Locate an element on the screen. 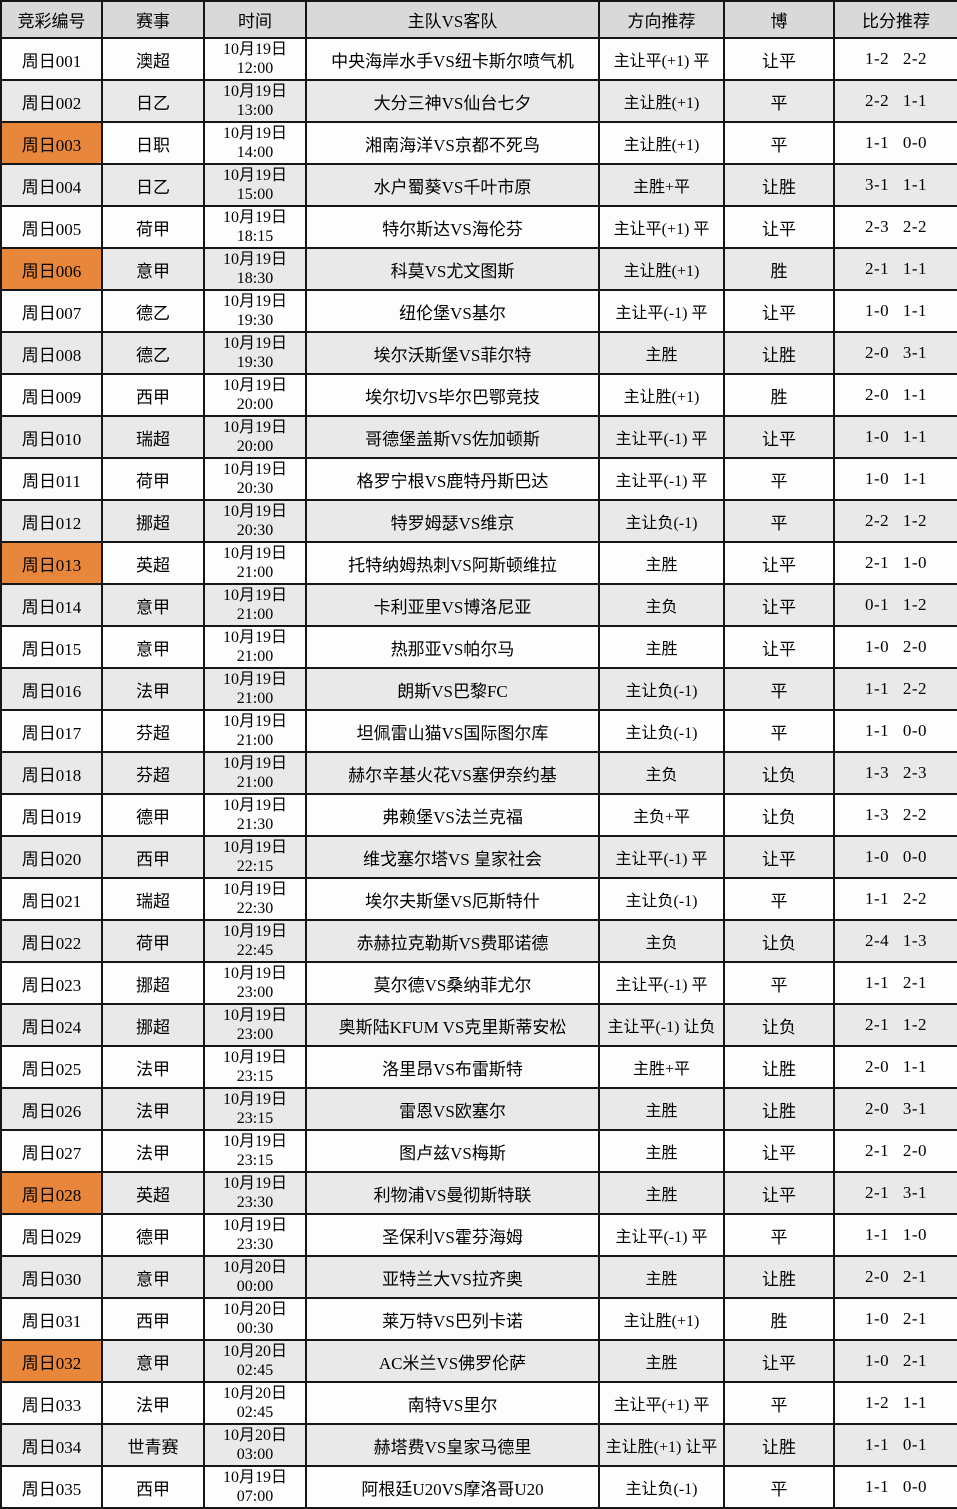 The height and width of the screenshot is (1509, 957). match-cell: 维戈塞尔塔VS 皇家社会 is located at coordinates (452, 857).